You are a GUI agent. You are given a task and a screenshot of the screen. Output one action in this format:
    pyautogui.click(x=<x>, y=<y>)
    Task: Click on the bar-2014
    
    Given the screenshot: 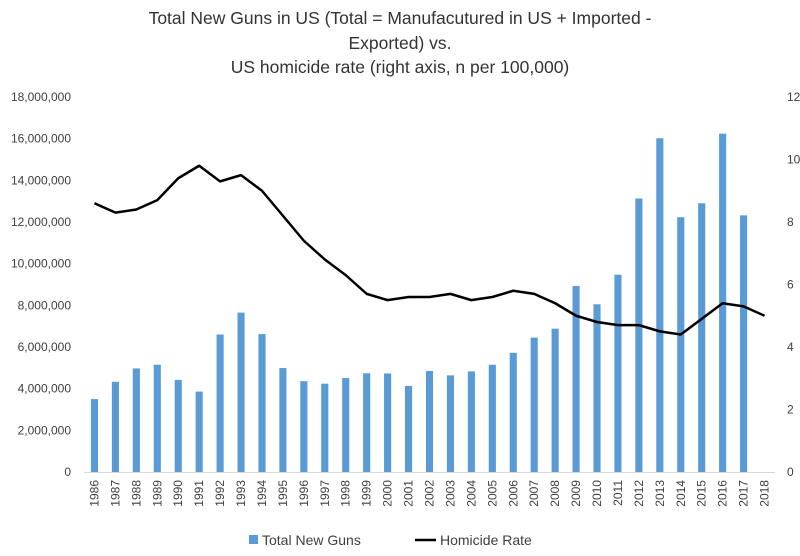 What is the action you would take?
    pyautogui.click(x=681, y=344)
    